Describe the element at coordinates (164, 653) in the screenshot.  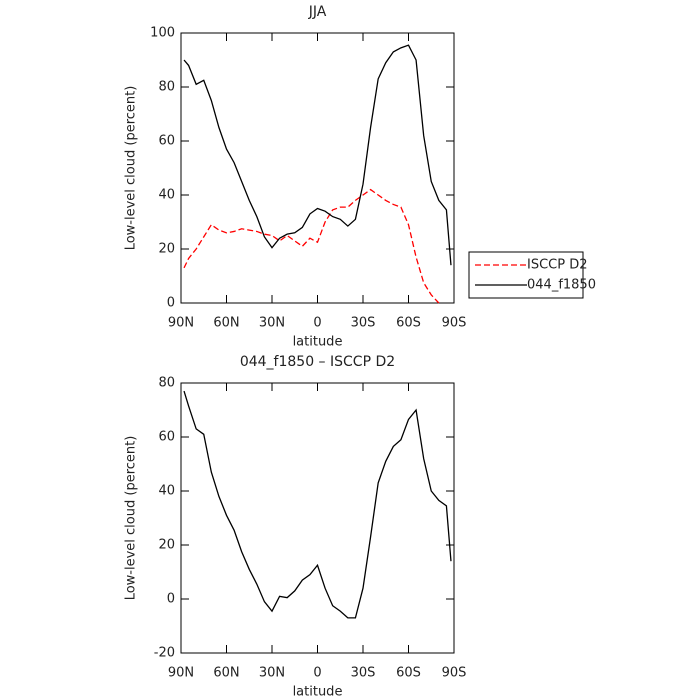
I see `y-tick-label: -20` at that location.